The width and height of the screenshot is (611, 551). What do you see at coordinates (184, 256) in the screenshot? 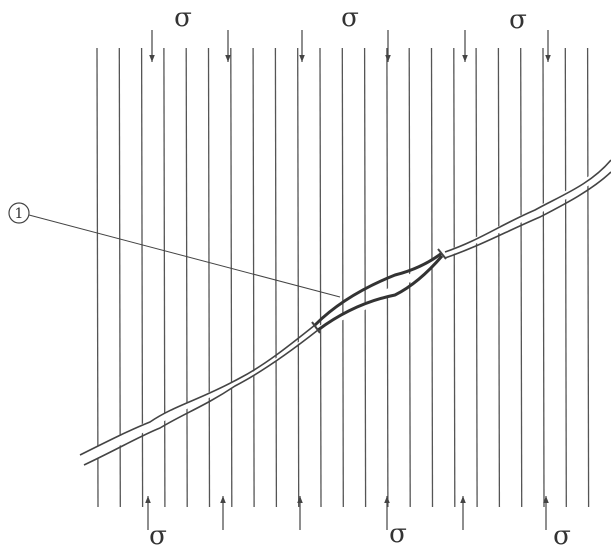
I see `callout-leader` at bounding box center [184, 256].